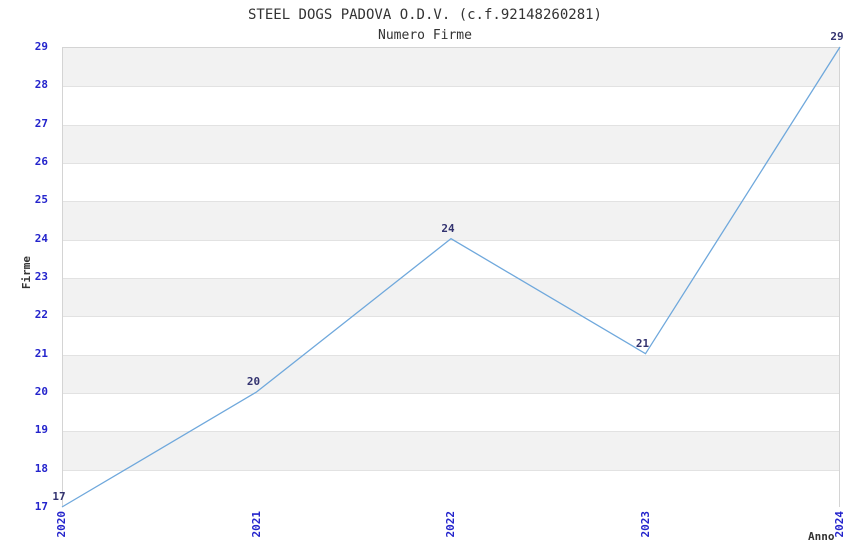 Image resolution: width=850 pixels, height=550 pixels. I want to click on y-tick-label: 21, so click(41, 353).